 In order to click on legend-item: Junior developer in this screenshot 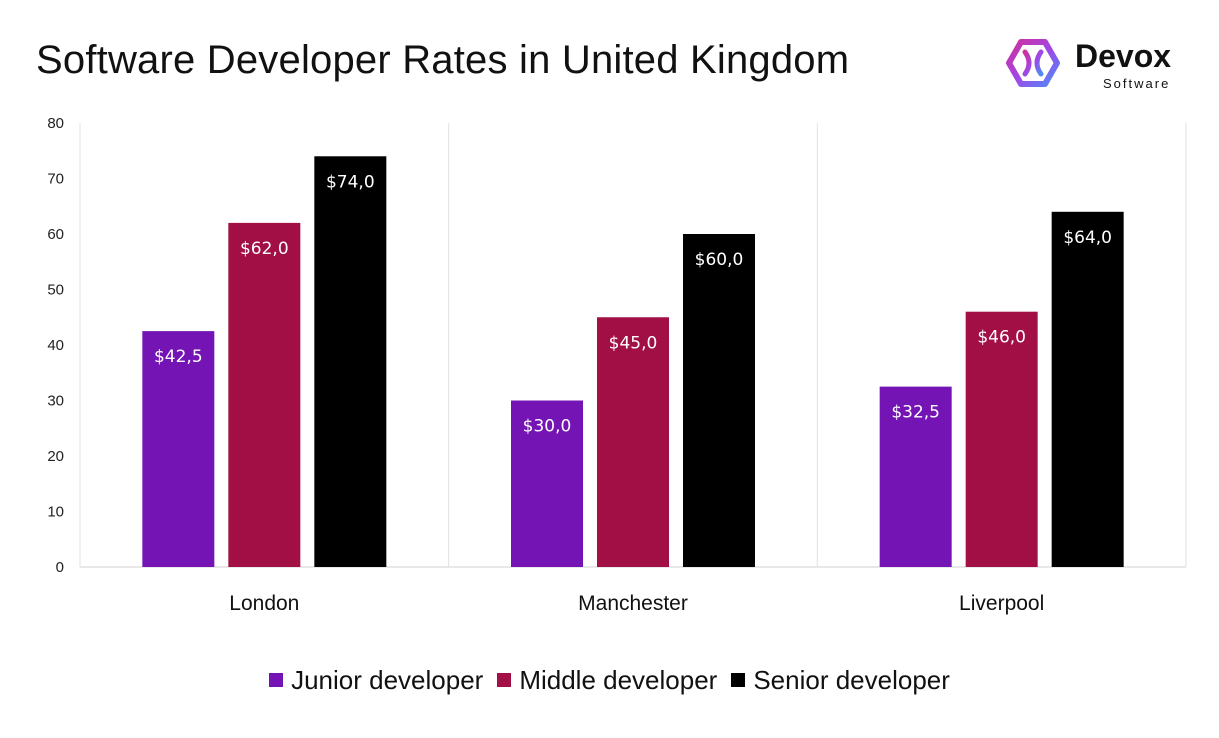, I will do `click(376, 680)`.